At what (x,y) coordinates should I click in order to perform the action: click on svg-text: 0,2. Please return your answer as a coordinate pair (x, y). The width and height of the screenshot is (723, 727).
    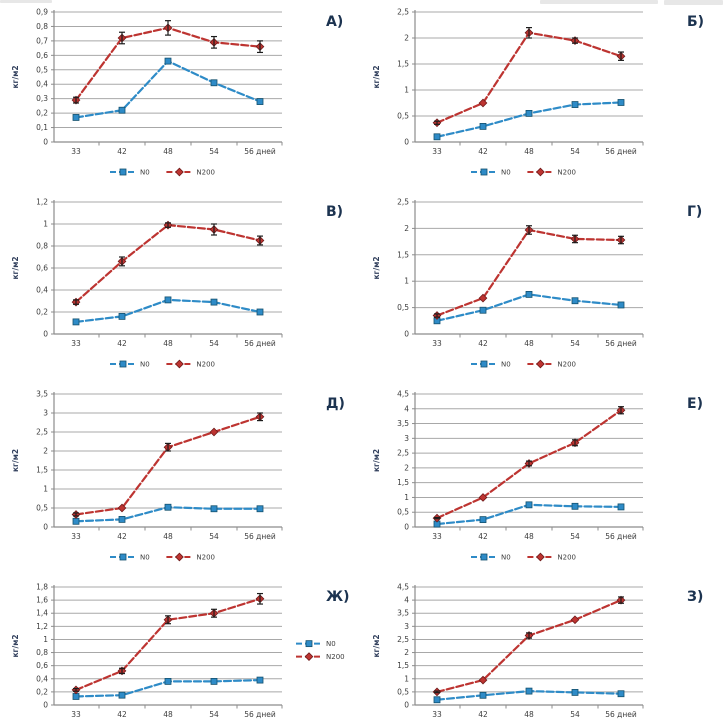
    Looking at the image, I should click on (42, 691).